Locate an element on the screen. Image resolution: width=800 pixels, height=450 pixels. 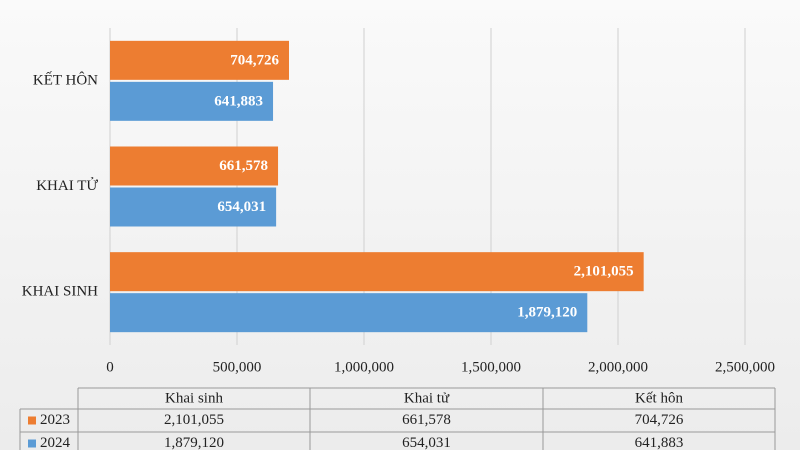
value-label: 641,883 is located at coordinates (238, 101).